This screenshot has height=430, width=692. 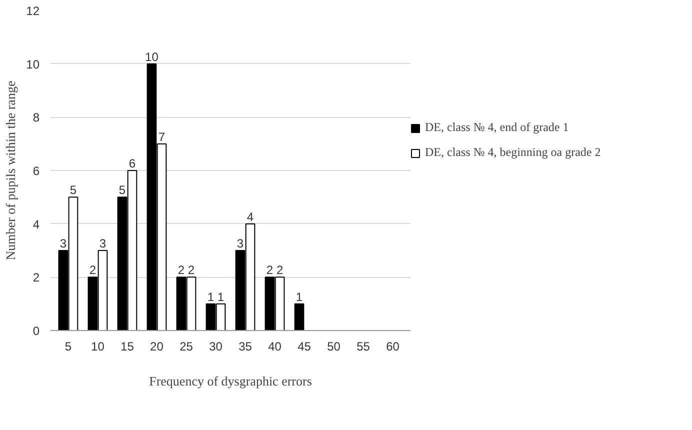 What do you see at coordinates (98, 347) in the screenshot?
I see `x-tick-label: 10` at bounding box center [98, 347].